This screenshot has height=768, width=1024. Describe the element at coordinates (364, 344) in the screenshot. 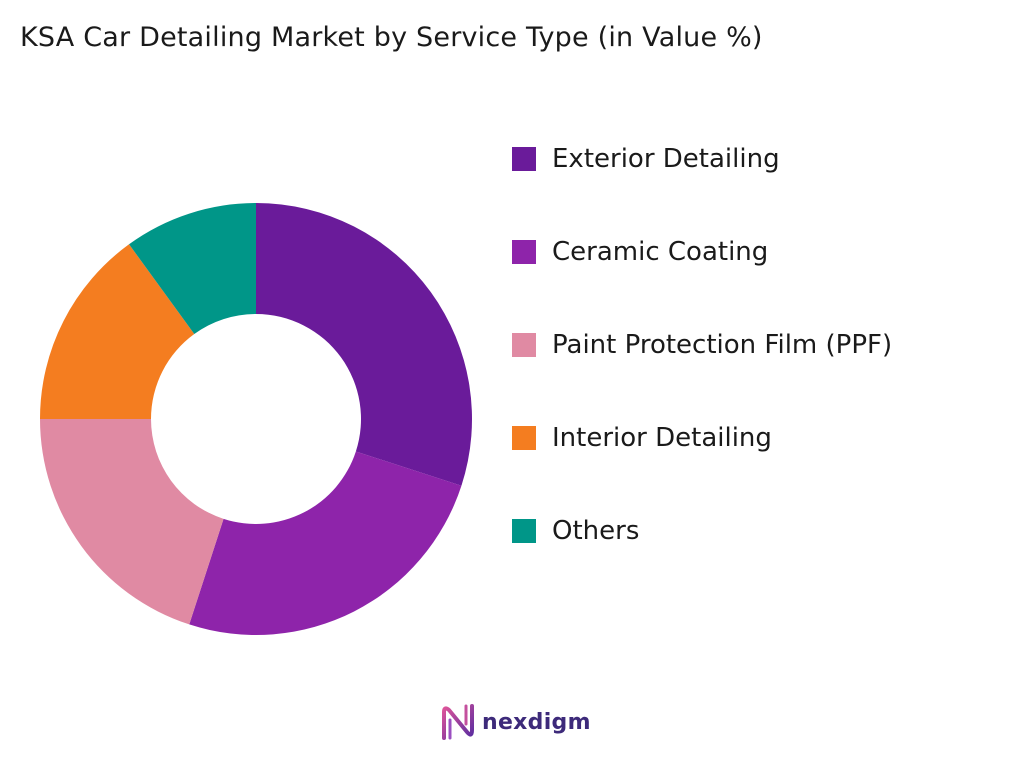

I see `donut-slice-exterior-detailing` at that location.